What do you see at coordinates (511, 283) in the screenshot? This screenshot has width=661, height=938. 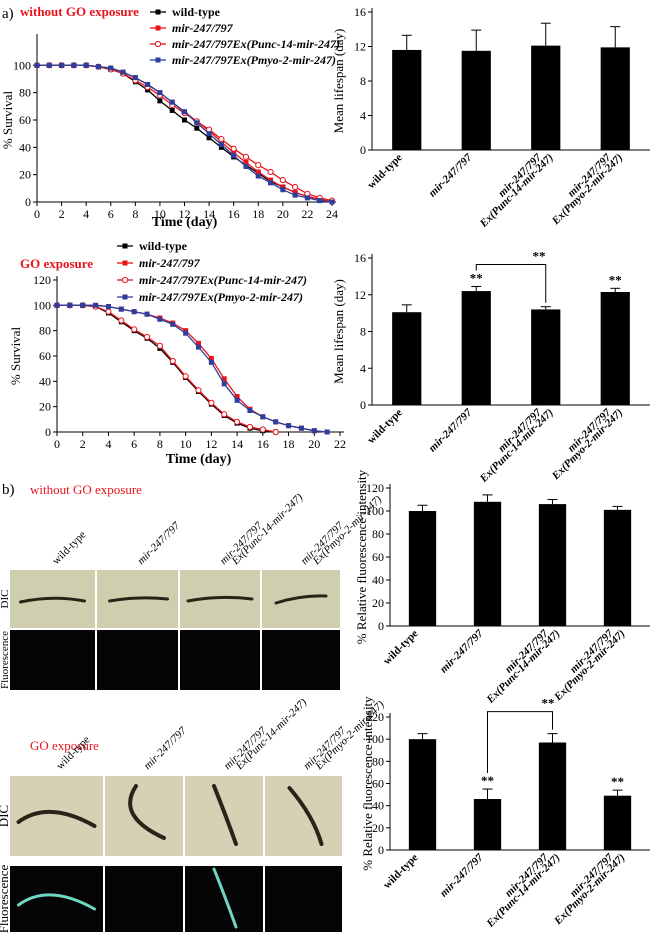 I see `bracket` at bounding box center [511, 283].